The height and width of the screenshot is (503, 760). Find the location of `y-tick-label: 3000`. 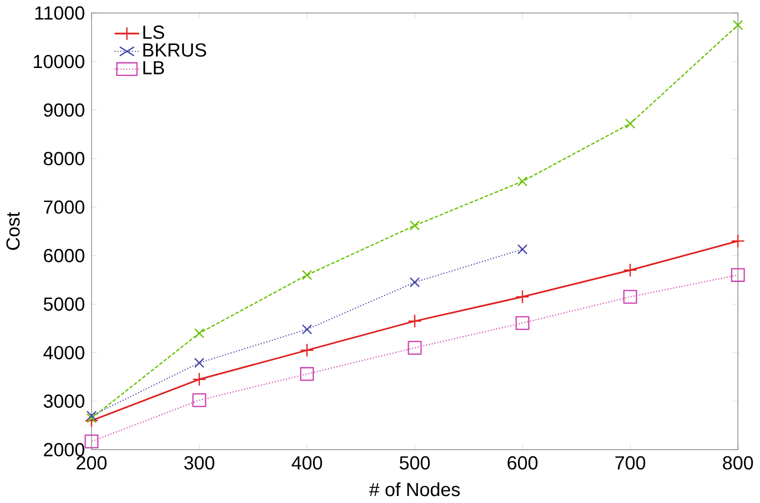

y-tick-label: 3000 is located at coordinates (64, 401).